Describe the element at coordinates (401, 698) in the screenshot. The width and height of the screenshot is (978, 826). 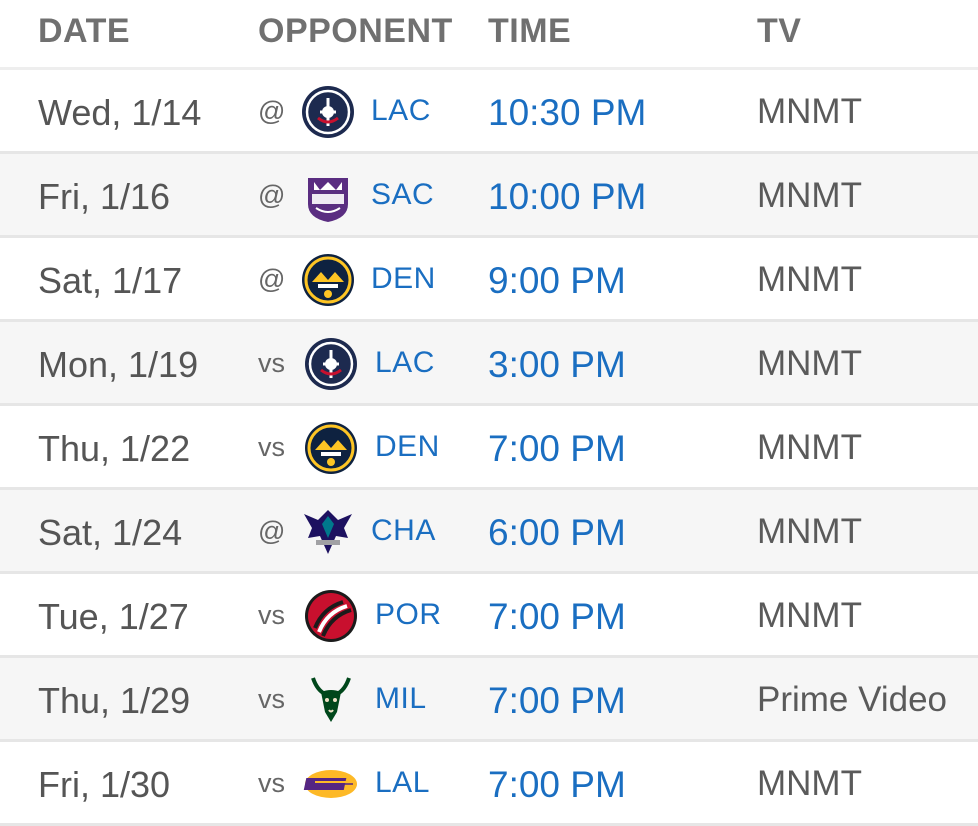
I see `opponent-link: MIL` at that location.